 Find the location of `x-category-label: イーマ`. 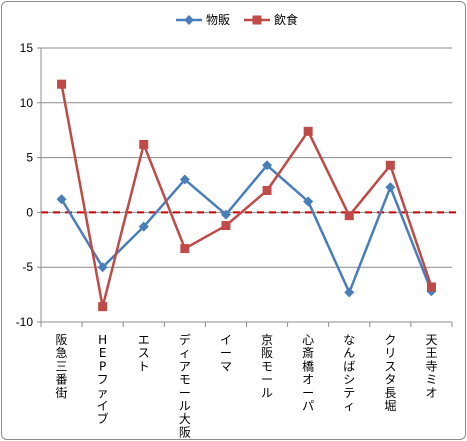

x-category-label: イーマ is located at coordinates (226, 353).